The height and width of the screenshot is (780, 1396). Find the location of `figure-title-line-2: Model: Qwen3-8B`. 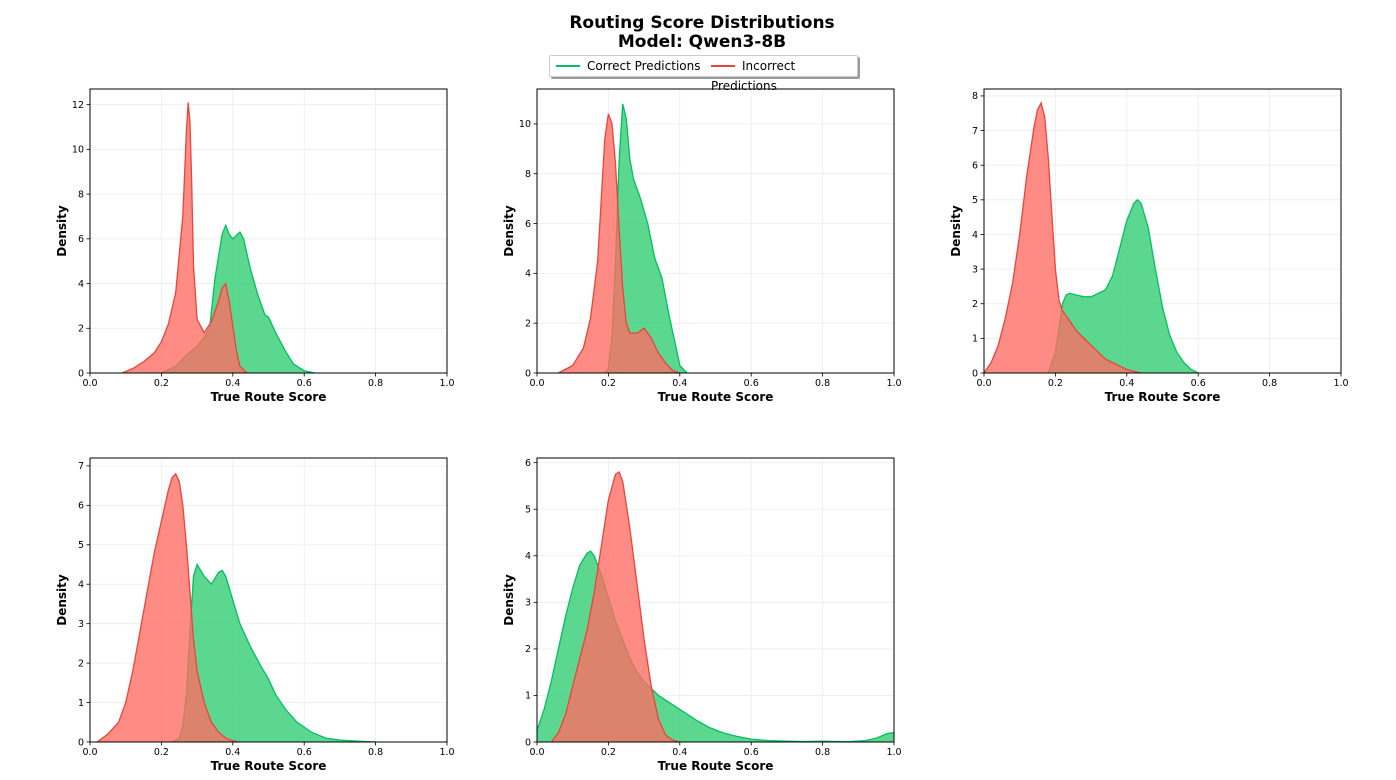

figure-title-line-2: Model: Qwen3-8B is located at coordinates (702, 42).